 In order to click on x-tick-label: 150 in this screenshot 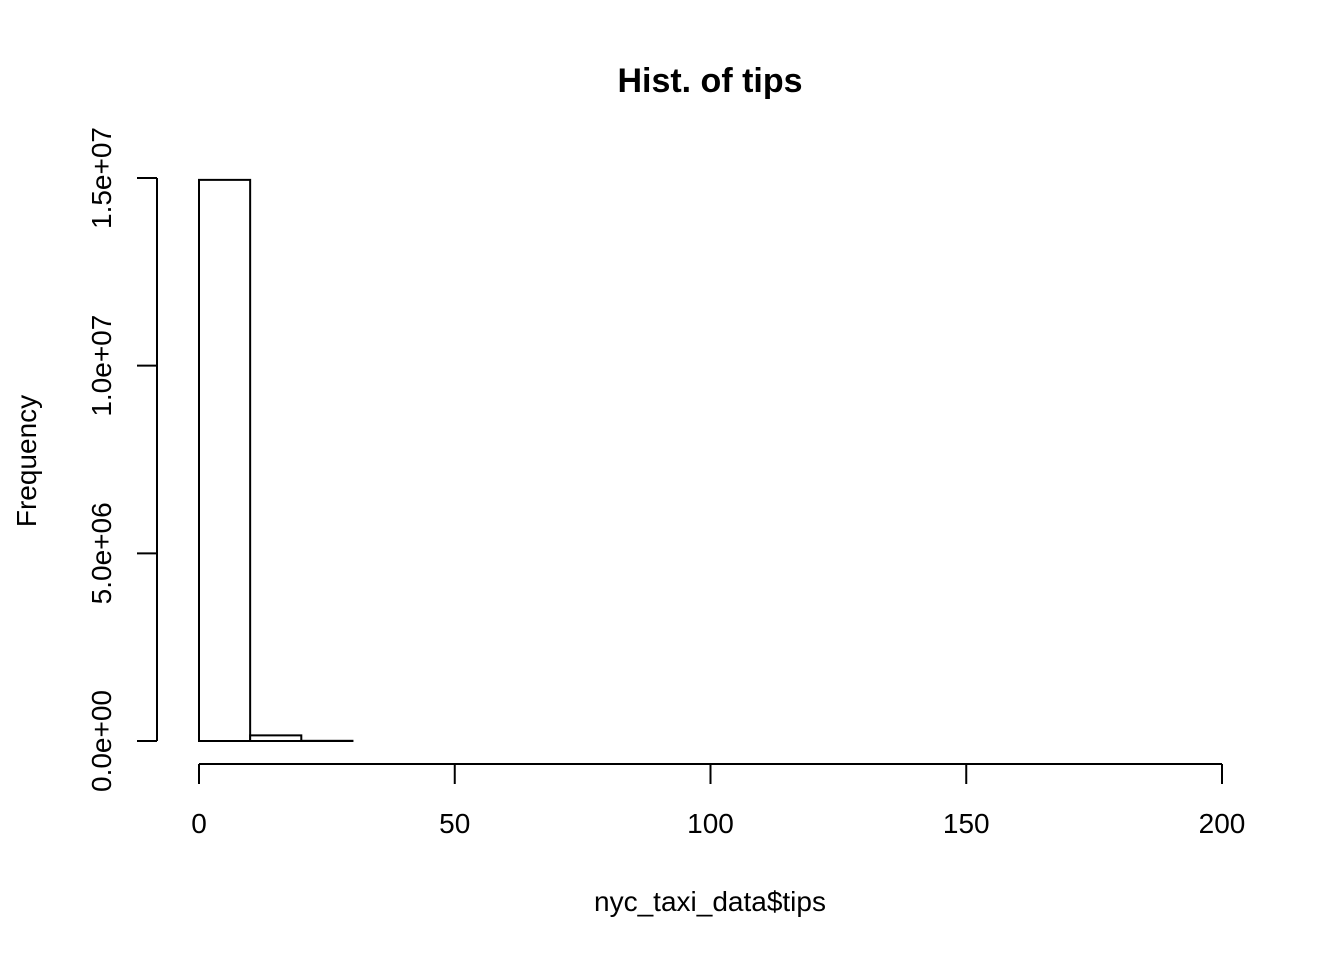, I will do `click(966, 823)`.